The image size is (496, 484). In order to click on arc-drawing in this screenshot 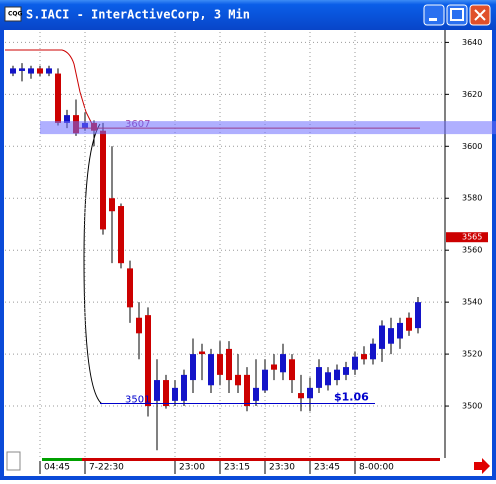, I will do `click(93, 264)`.